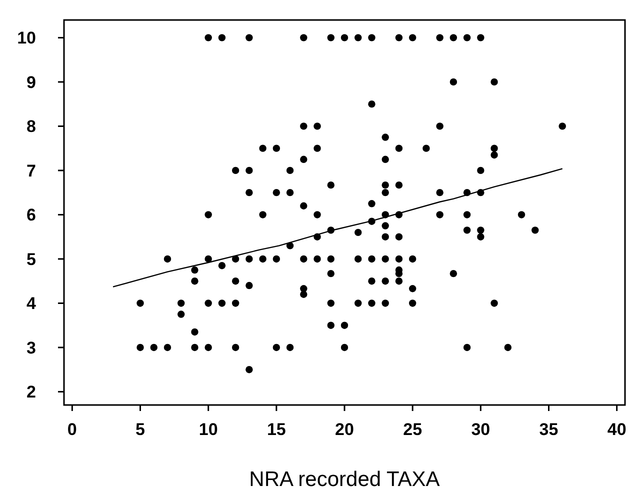  What do you see at coordinates (72, 429) in the screenshot?
I see `x-tick-label: 0` at bounding box center [72, 429].